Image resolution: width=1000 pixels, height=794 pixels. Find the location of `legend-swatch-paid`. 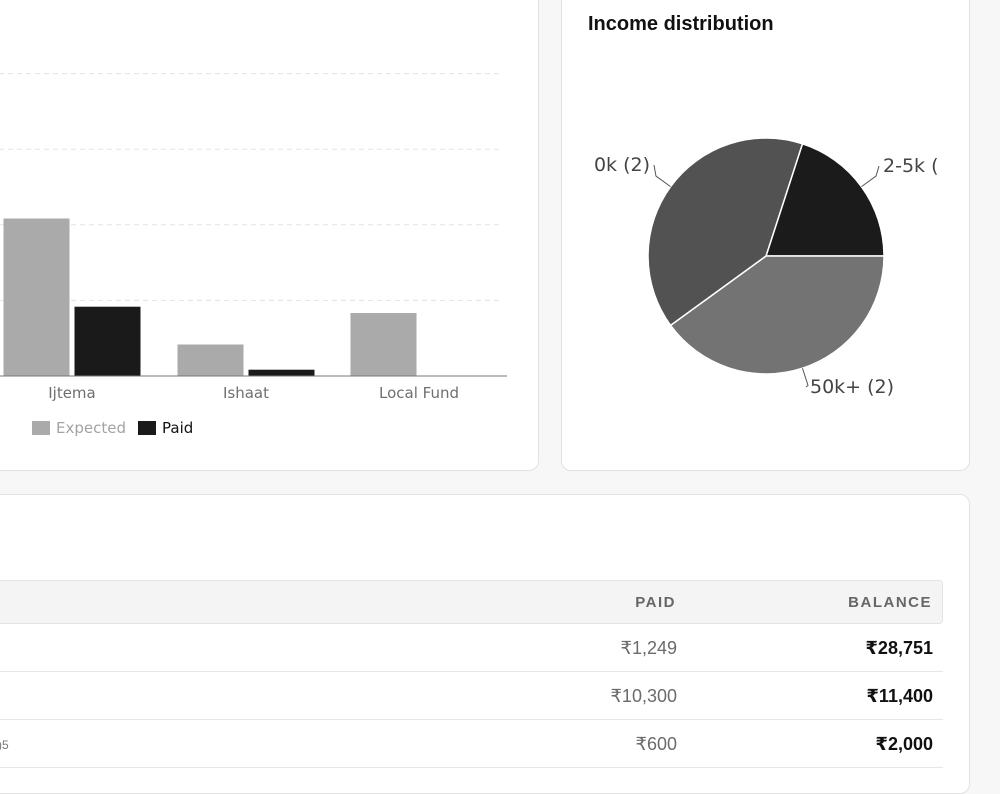

legend-swatch-paid is located at coordinates (147, 428).